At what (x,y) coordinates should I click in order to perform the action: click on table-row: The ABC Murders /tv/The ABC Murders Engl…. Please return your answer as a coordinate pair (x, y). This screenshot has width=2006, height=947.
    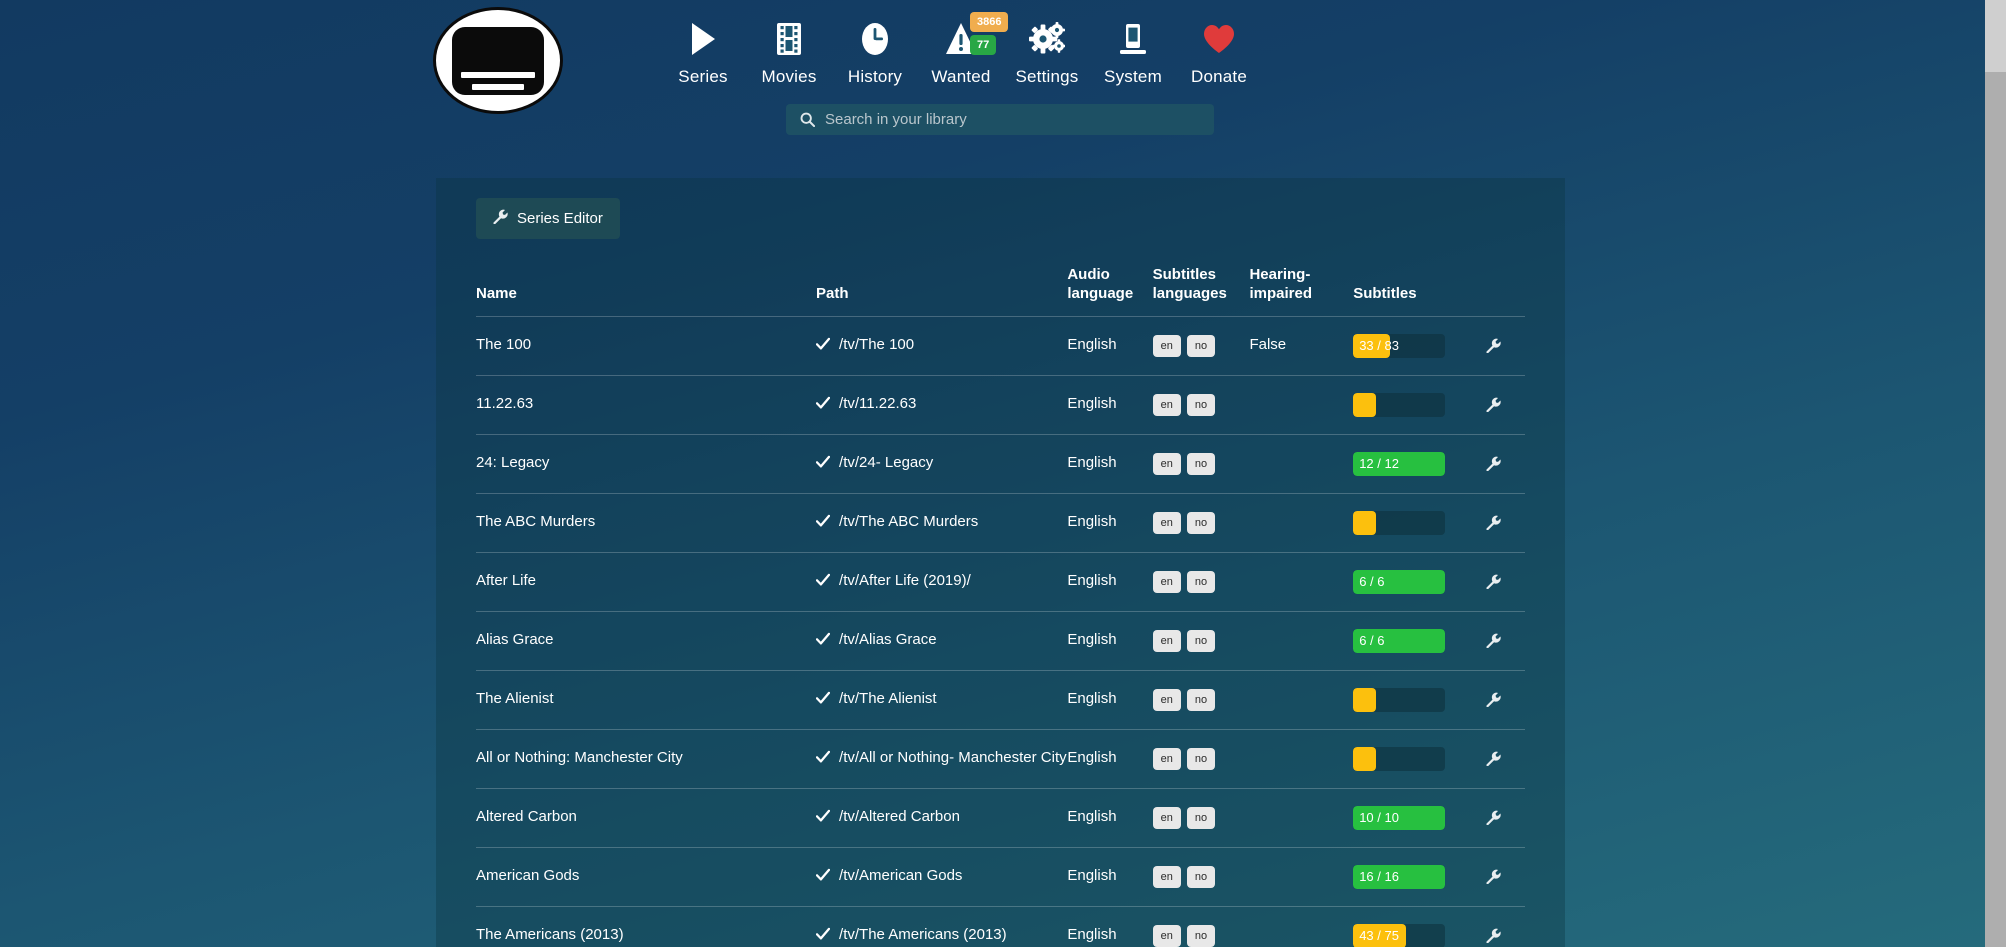
    Looking at the image, I should click on (1000, 522).